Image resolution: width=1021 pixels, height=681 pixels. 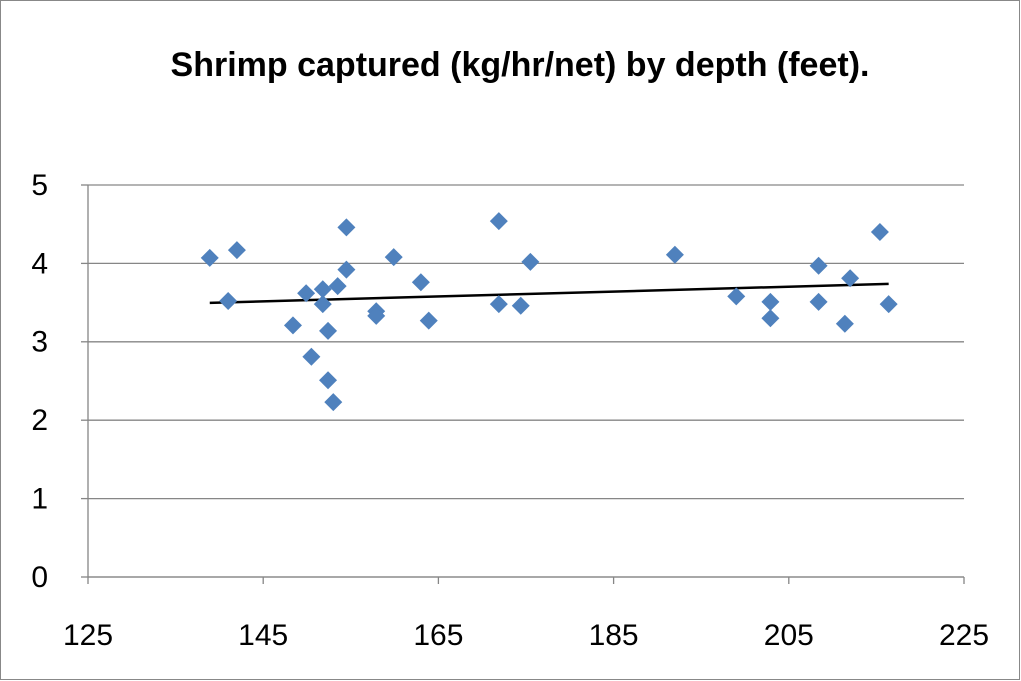 I want to click on y-tick-label: 4, so click(x=39, y=263).